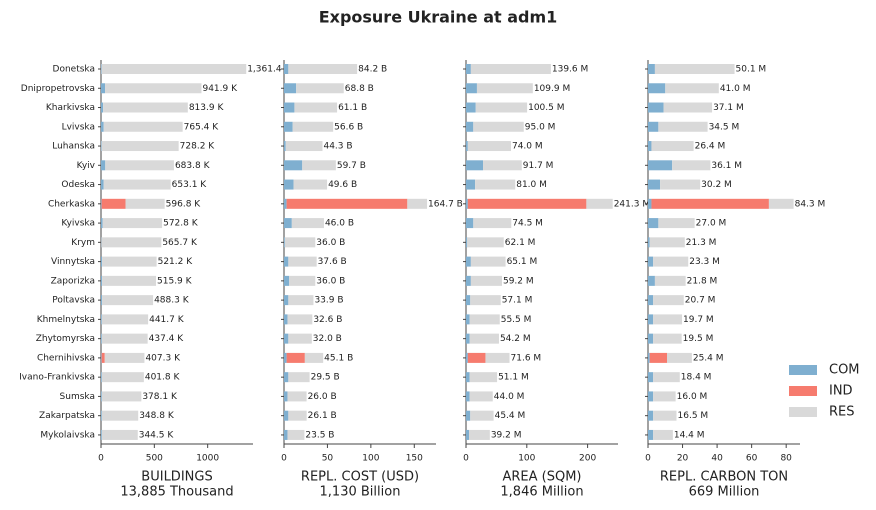 The width and height of the screenshot is (876, 510). I want to click on y-tick-label: Cherkaska, so click(71, 204).